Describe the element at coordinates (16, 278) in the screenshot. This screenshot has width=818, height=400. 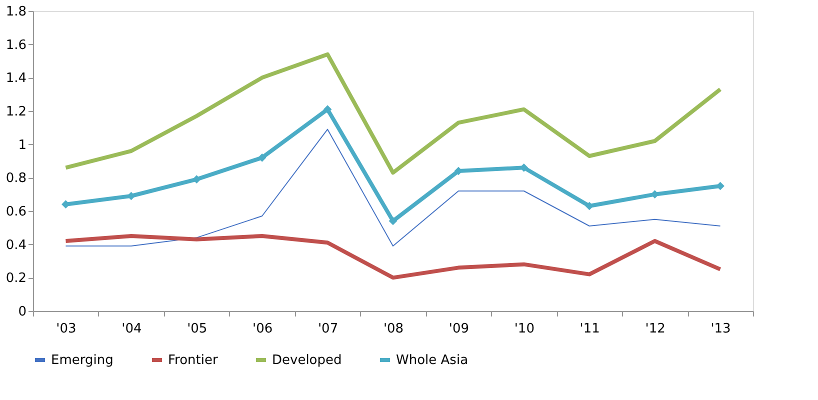
I see `y-tick-label: 0.2` at that location.